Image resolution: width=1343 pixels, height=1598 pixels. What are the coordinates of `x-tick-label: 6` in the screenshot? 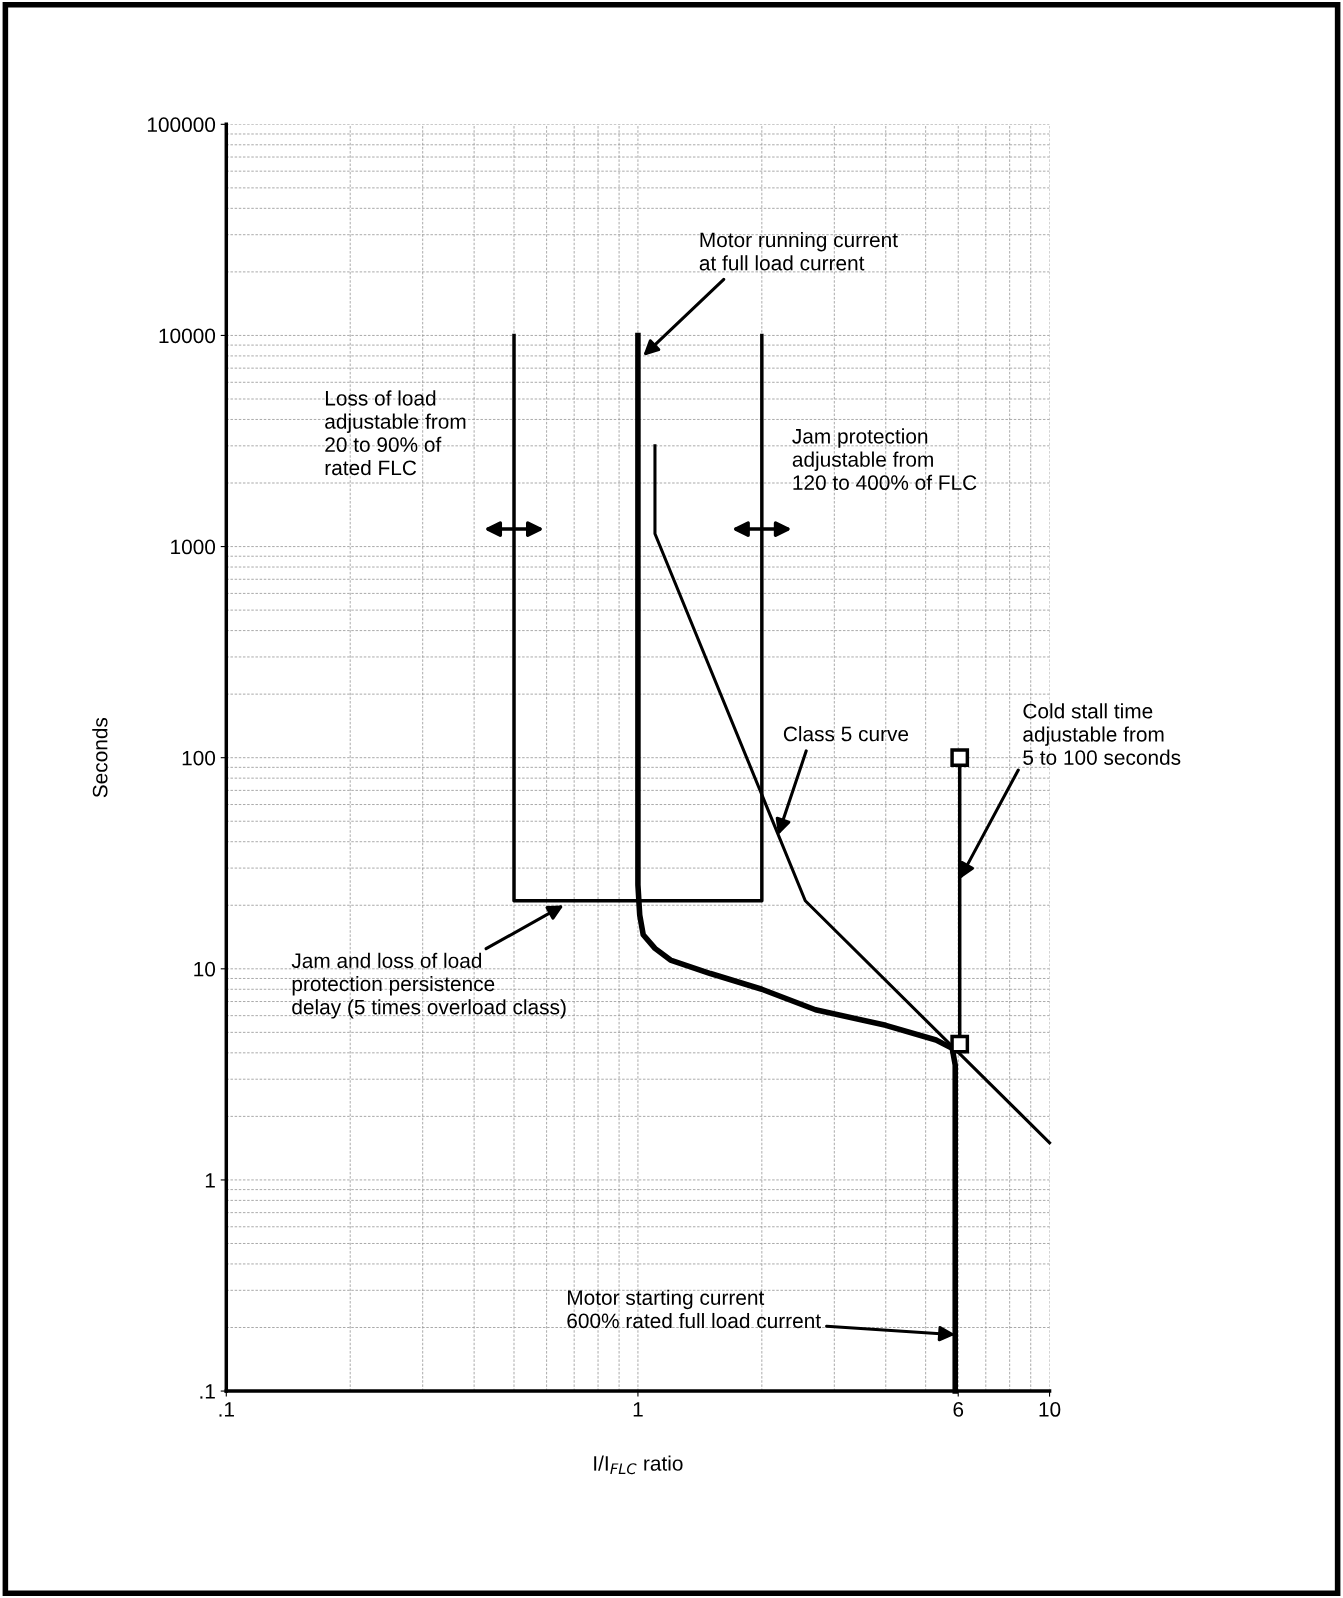 It's located at (958, 1409).